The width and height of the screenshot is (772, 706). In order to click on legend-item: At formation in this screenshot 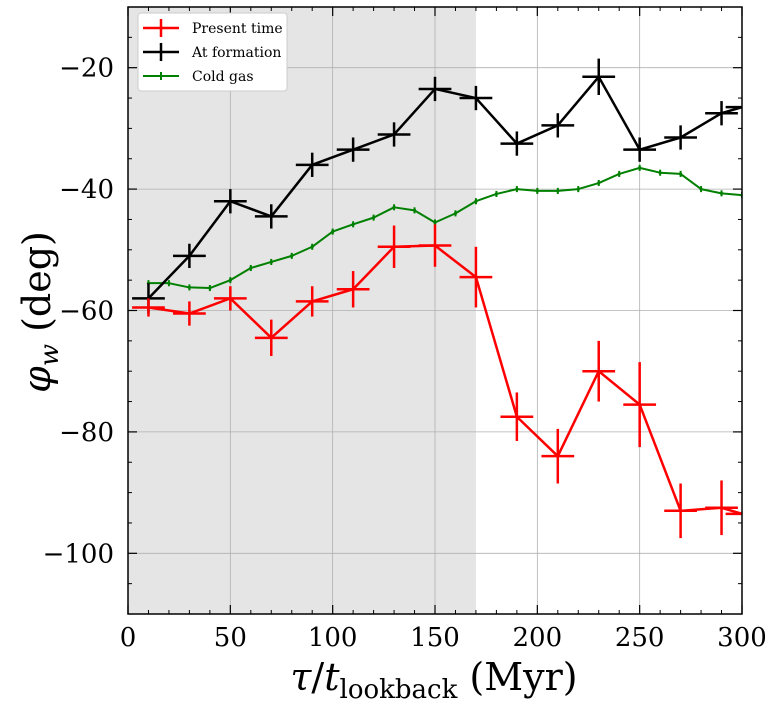, I will do `click(212, 52)`.